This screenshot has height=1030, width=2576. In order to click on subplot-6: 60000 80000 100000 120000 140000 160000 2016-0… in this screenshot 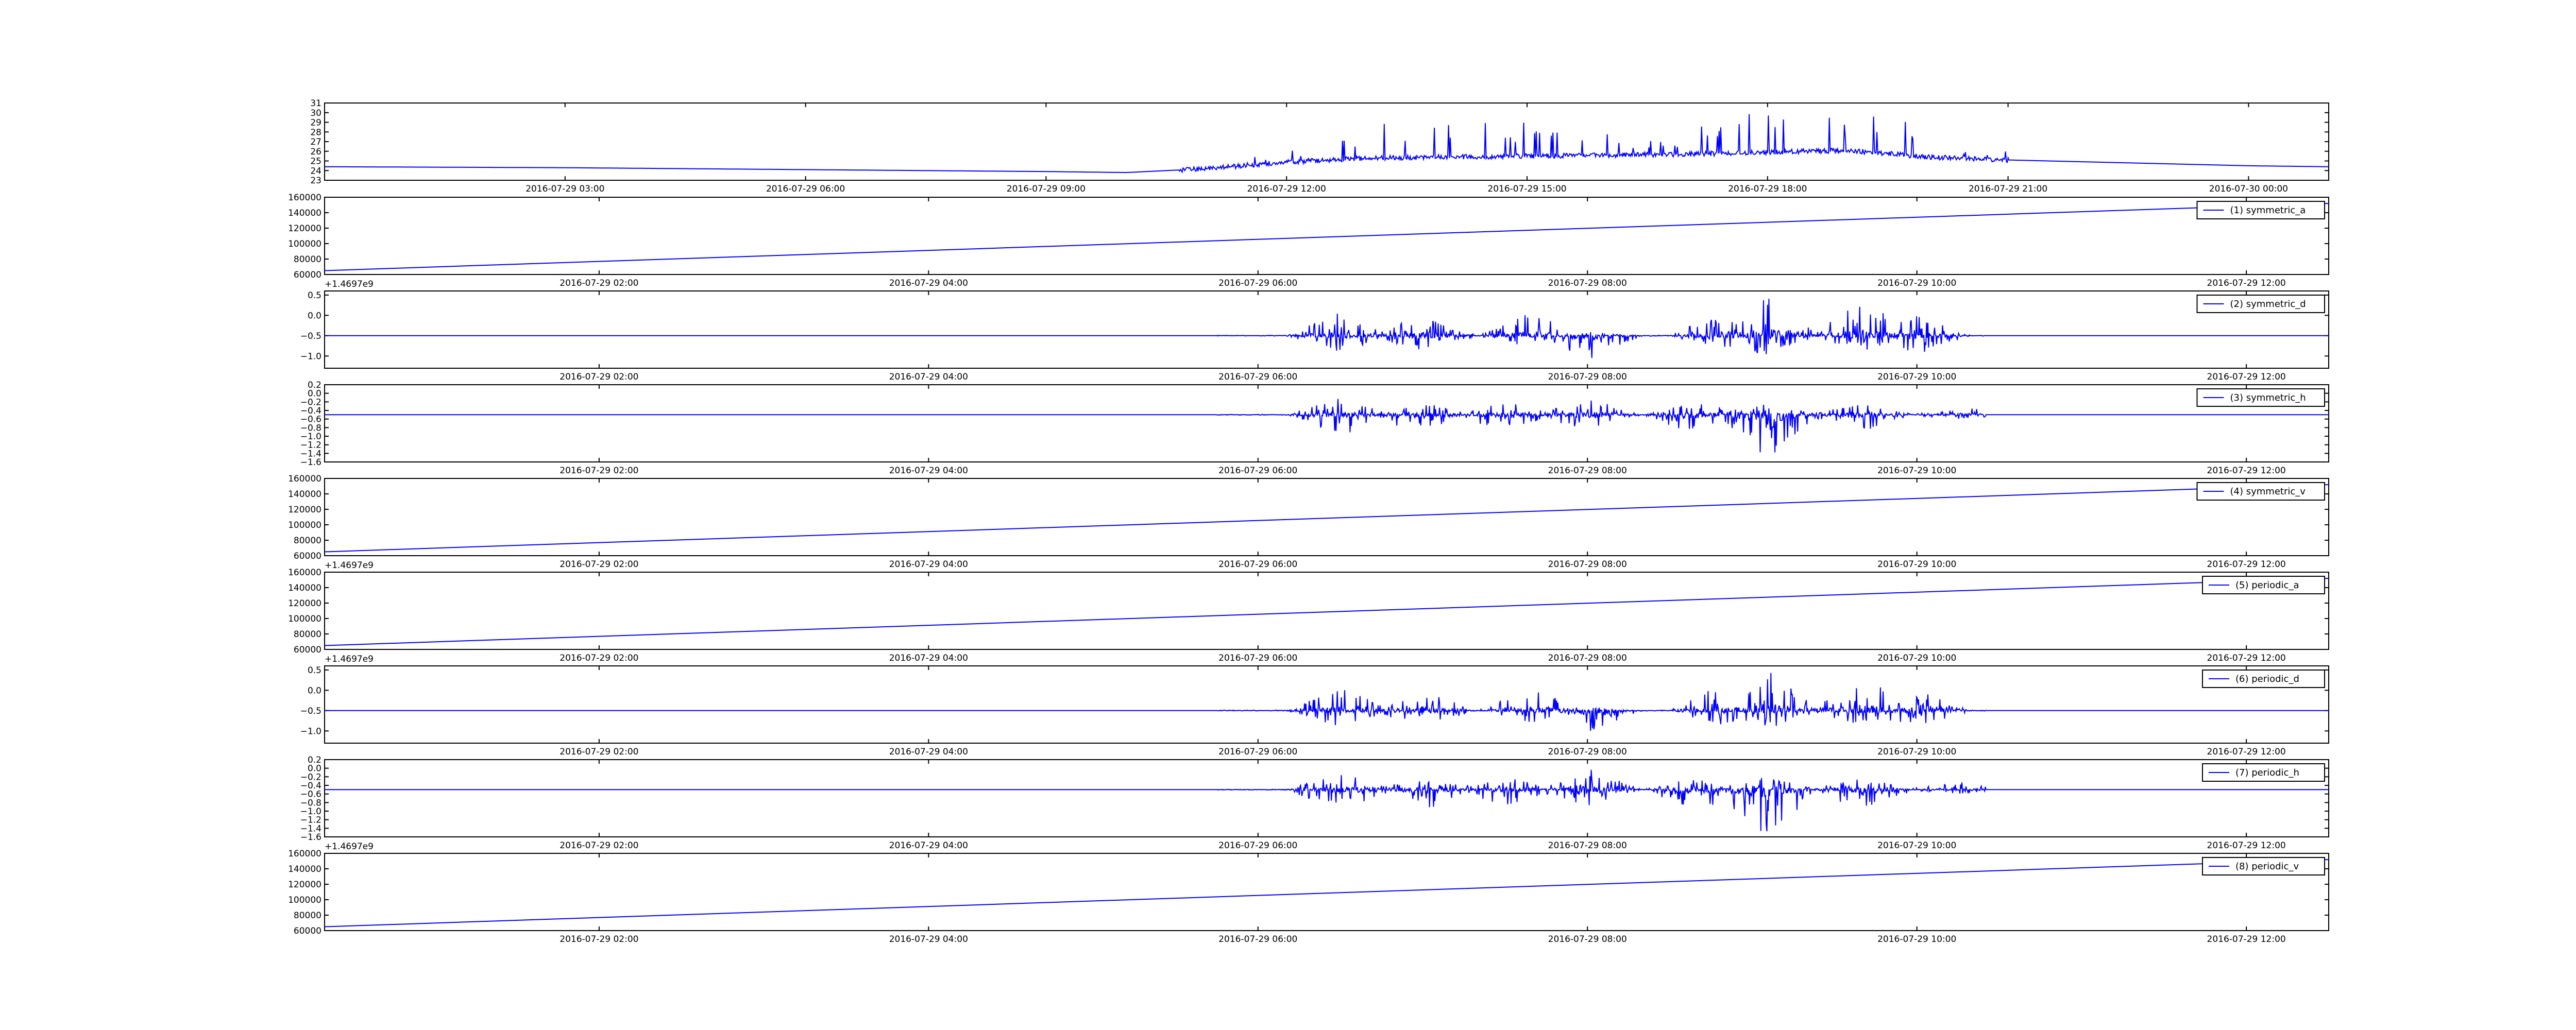, I will do `click(1308, 616)`.